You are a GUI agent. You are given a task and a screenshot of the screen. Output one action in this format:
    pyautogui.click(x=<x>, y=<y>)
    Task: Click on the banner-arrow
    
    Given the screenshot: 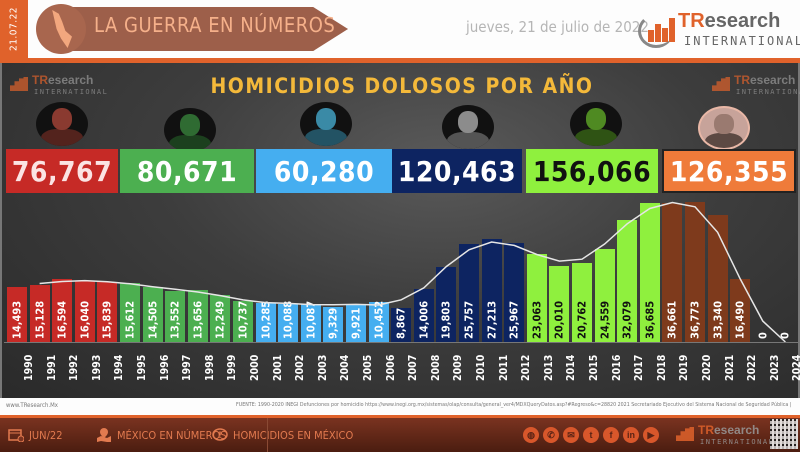 What is the action you would take?
    pyautogui.click(x=203, y=29)
    